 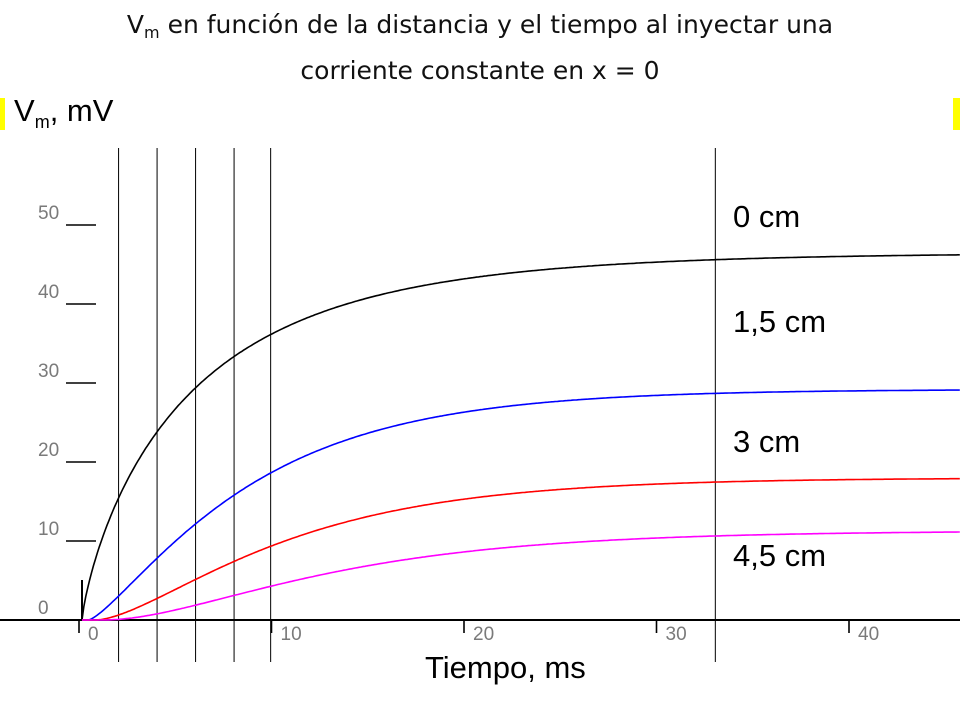 What do you see at coordinates (81, 110) in the screenshot?
I see `y-axis-label-unit: , mV` at bounding box center [81, 110].